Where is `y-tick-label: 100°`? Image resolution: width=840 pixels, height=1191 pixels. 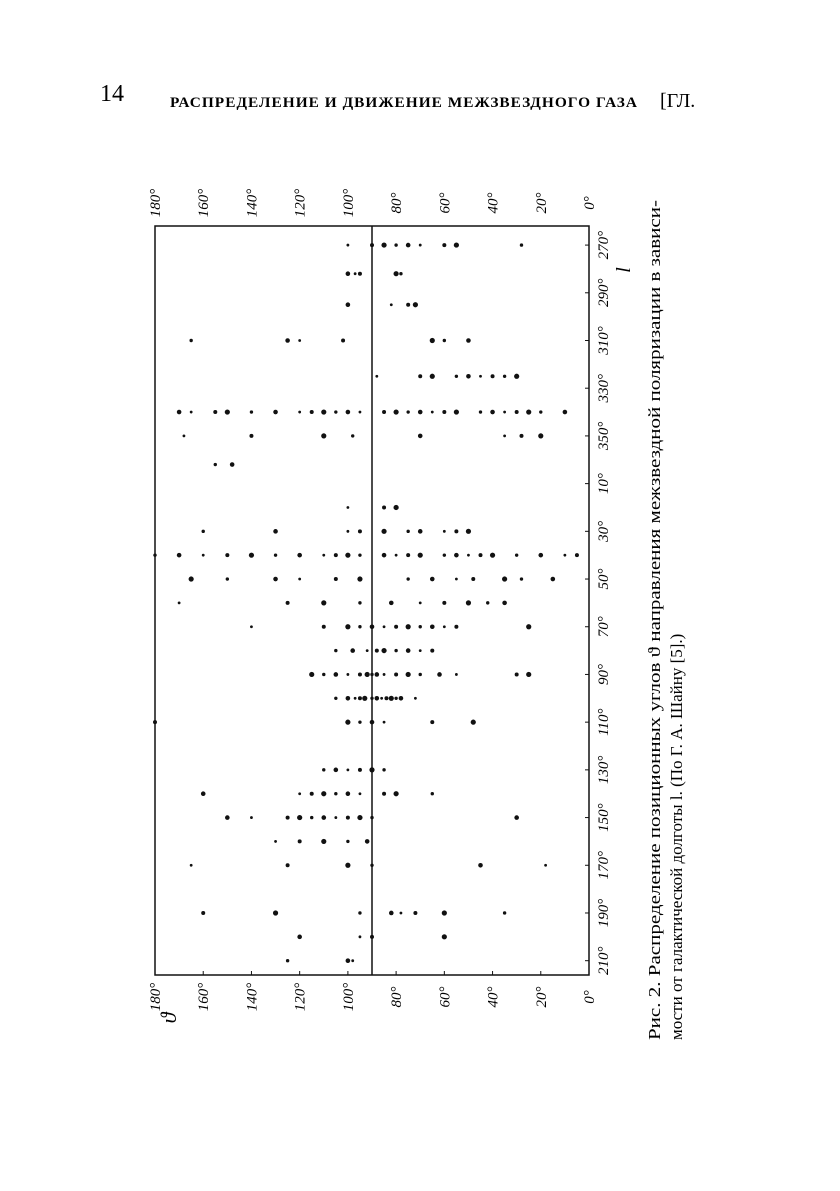 y-tick-label: 100° is located at coordinates (349, 203).